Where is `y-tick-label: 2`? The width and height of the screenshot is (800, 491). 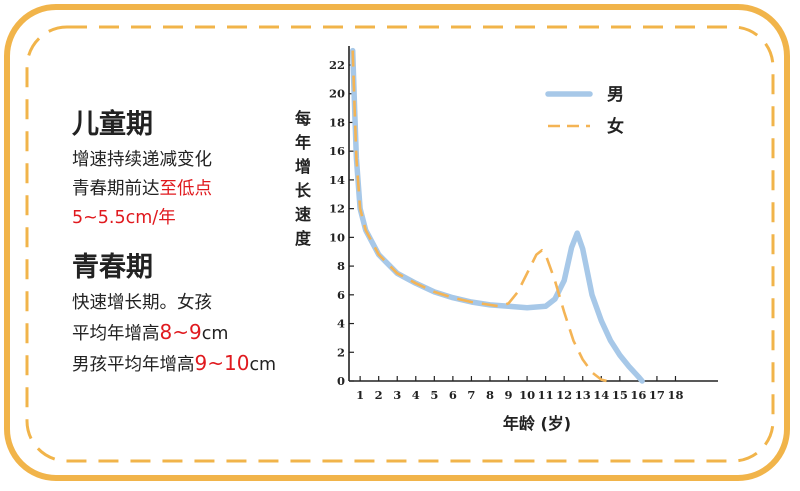
y-tick-label: 2 is located at coordinates (341, 352).